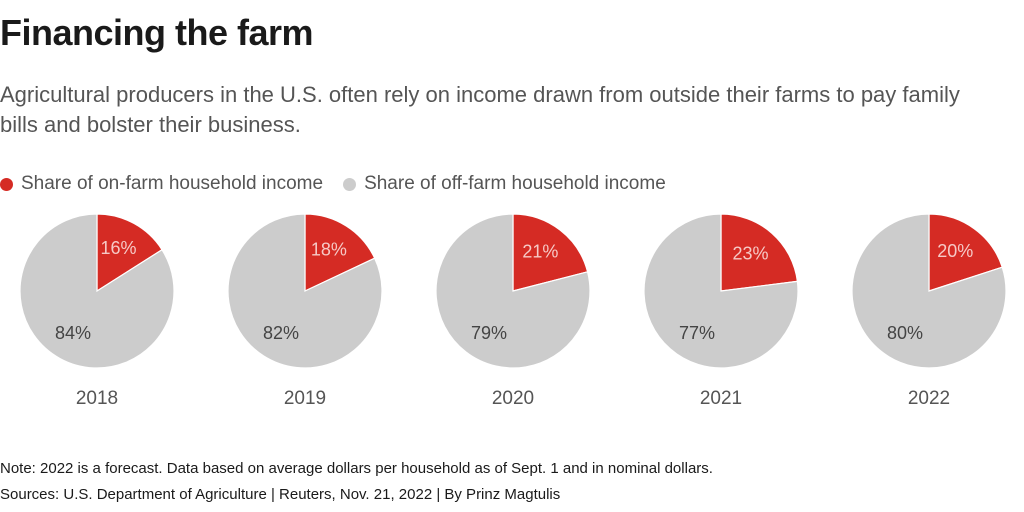 The width and height of the screenshot is (1024, 512). Describe the element at coordinates (751, 254) in the screenshot. I see `pie-value-label-2021-on-farm: 23%` at that location.